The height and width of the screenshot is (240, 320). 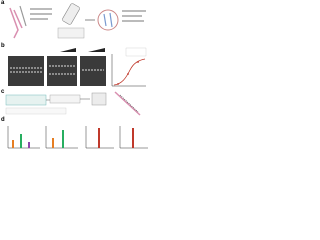 I want to click on panel-label: d, so click(x=3, y=120).